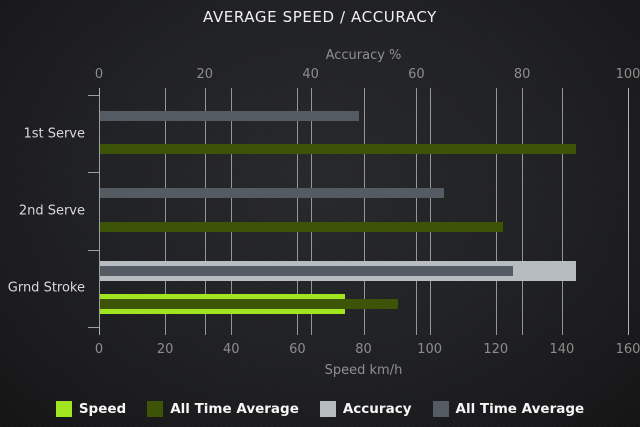 This screenshot has height=427, width=640. I want to click on top-axis-tick-label: 60, so click(416, 74).